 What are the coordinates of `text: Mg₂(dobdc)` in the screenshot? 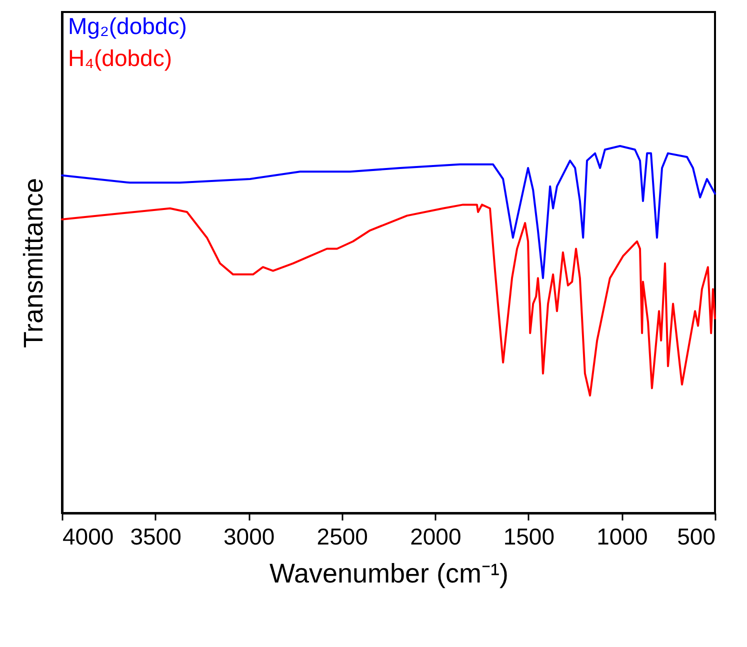 It's located at (127, 26).